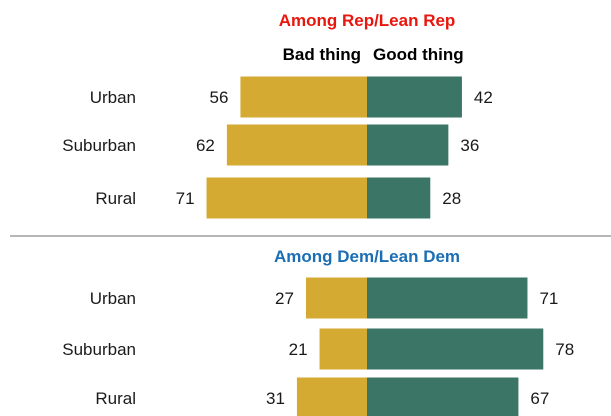  Describe the element at coordinates (205, 145) in the screenshot. I see `rep-value-bad-suburban: 62` at that location.